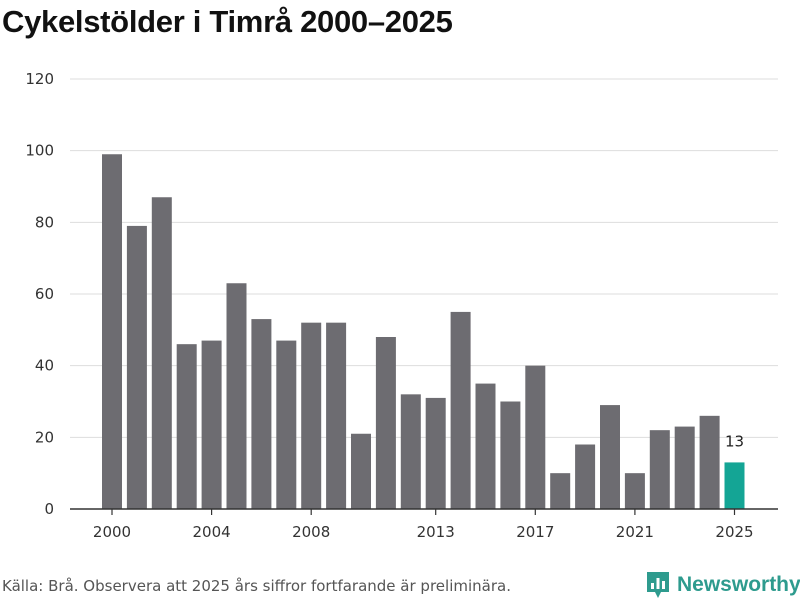 The image size is (800, 600). Describe the element at coordinates (535, 532) in the screenshot. I see `x-tick-label: 2017` at that location.